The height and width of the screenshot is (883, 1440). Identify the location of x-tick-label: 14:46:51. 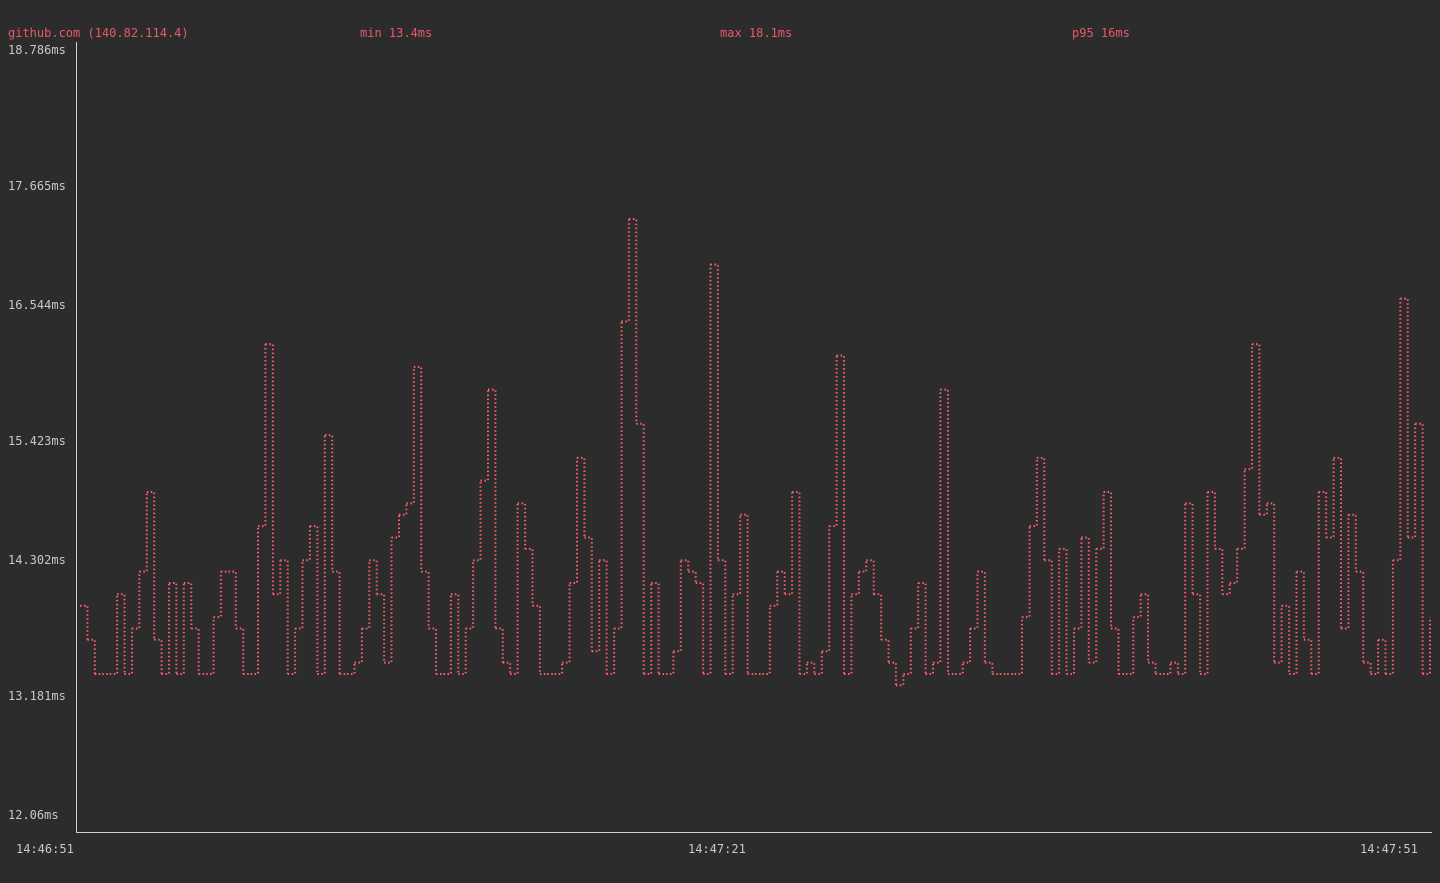
(45, 849).